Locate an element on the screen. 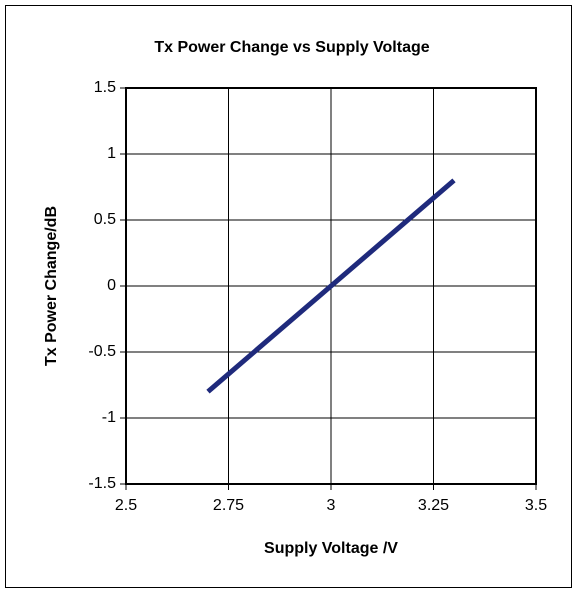 The image size is (576, 594). x-tick-label: 3.5 is located at coordinates (536, 505).